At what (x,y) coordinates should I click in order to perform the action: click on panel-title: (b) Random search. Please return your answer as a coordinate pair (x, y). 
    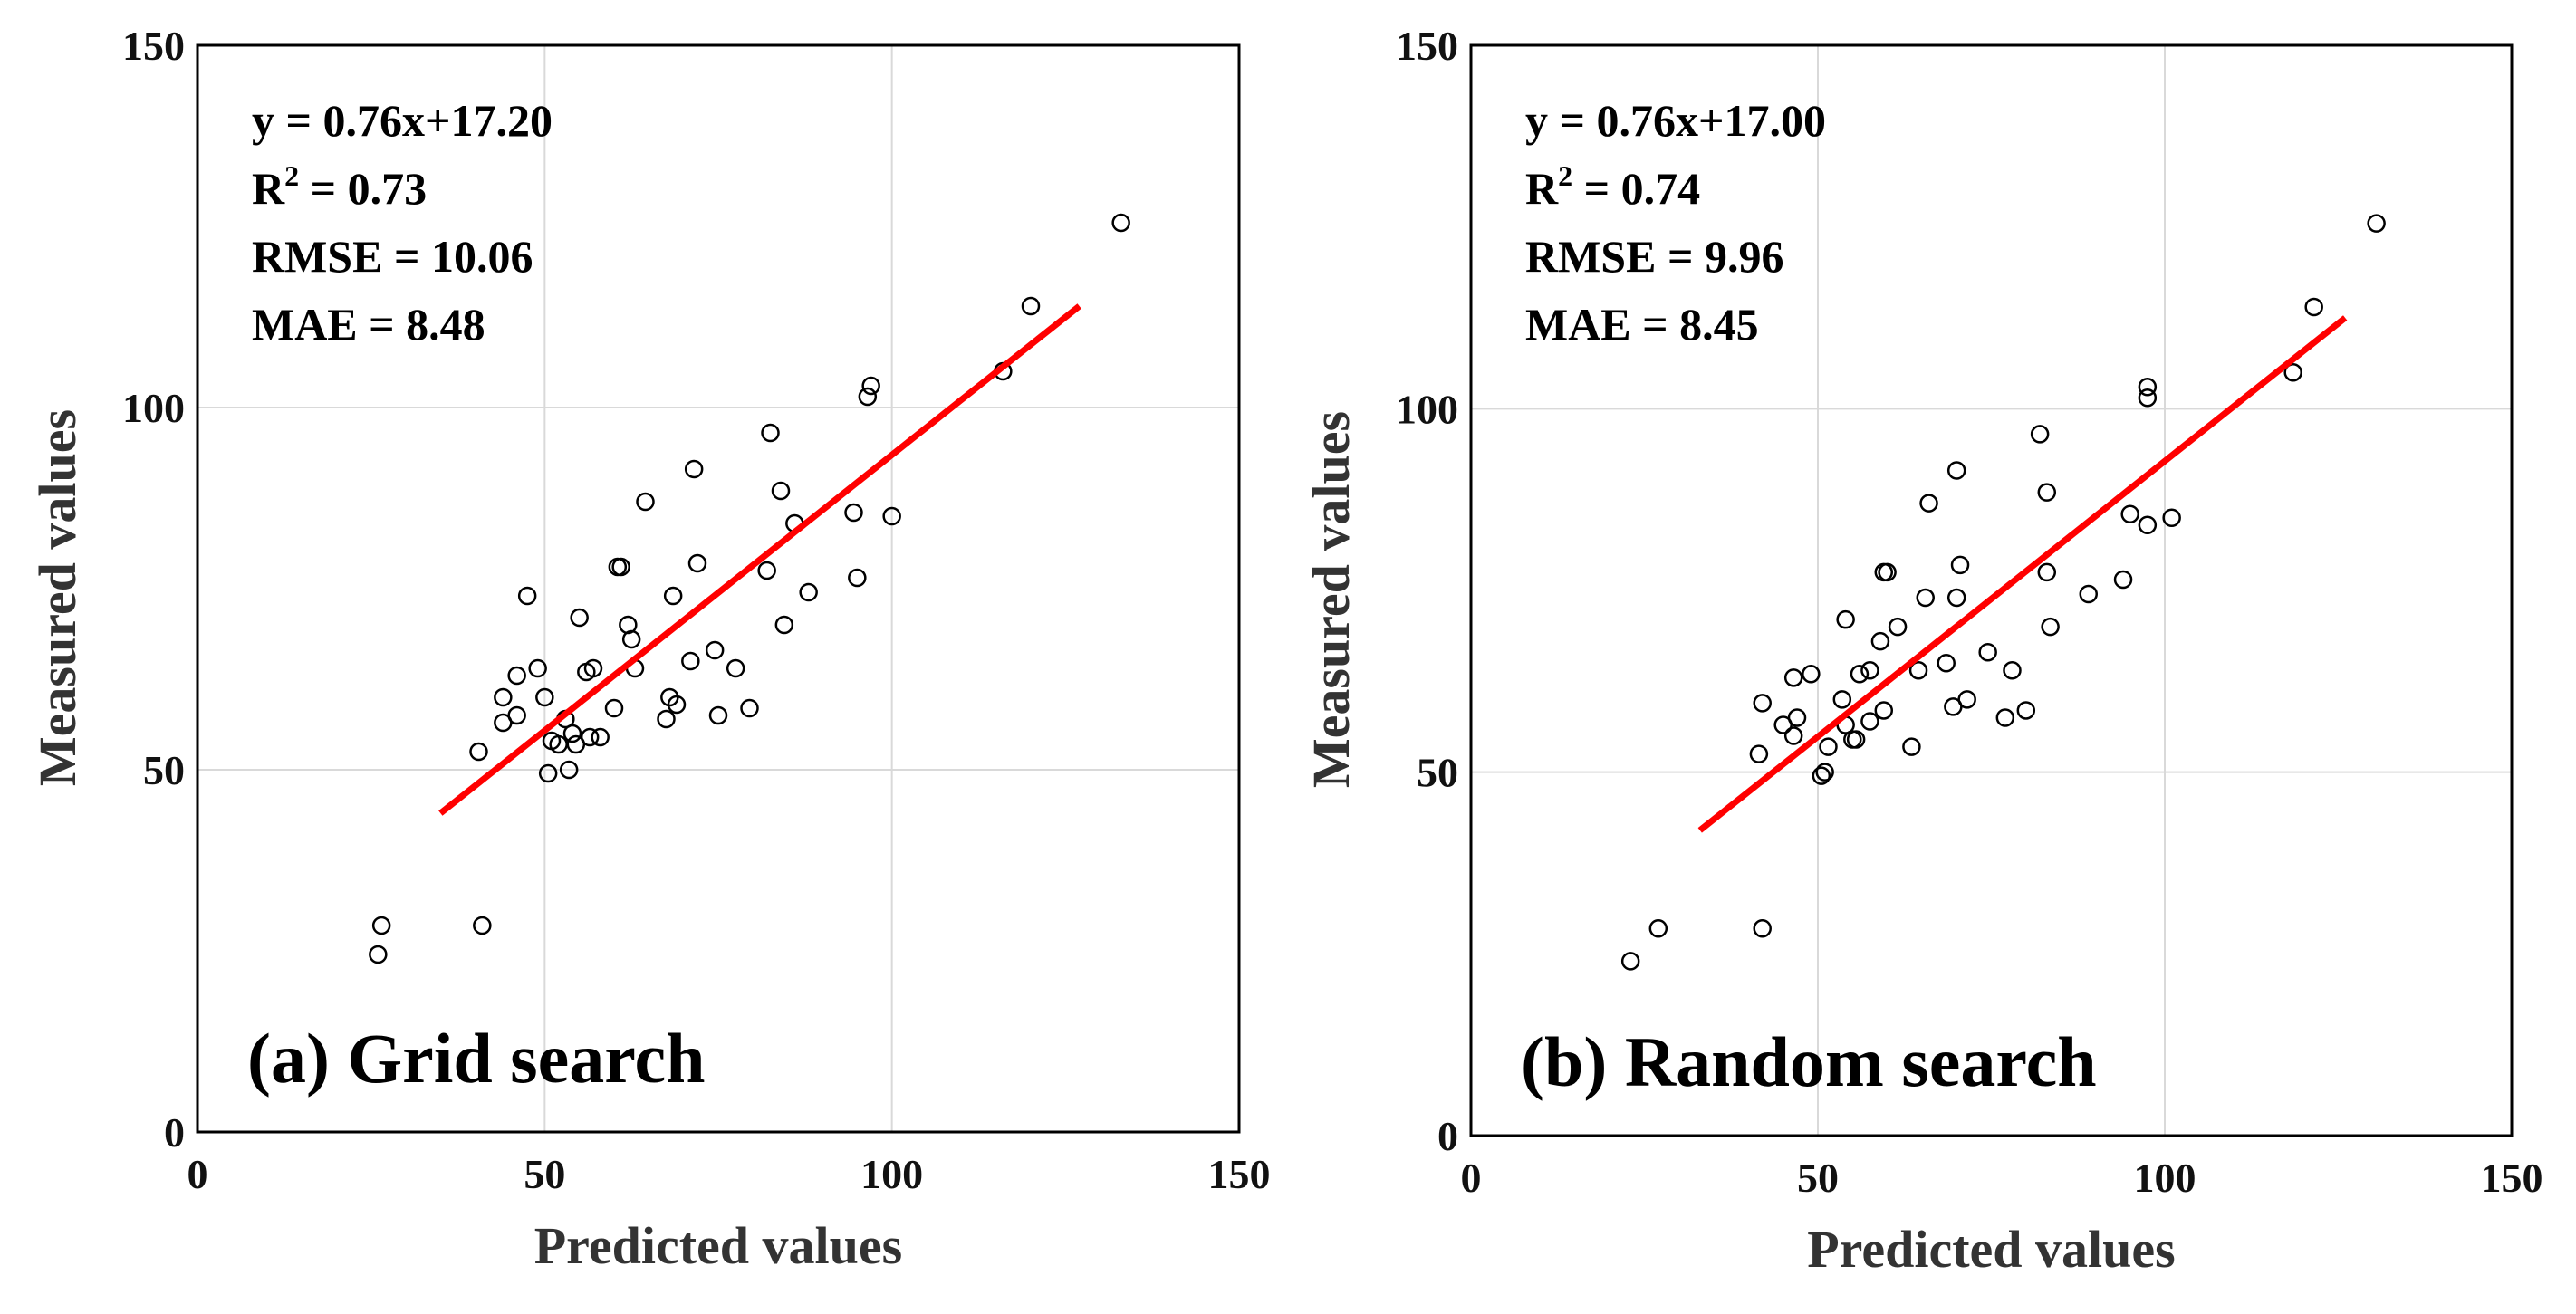
    Looking at the image, I should click on (1809, 1061).